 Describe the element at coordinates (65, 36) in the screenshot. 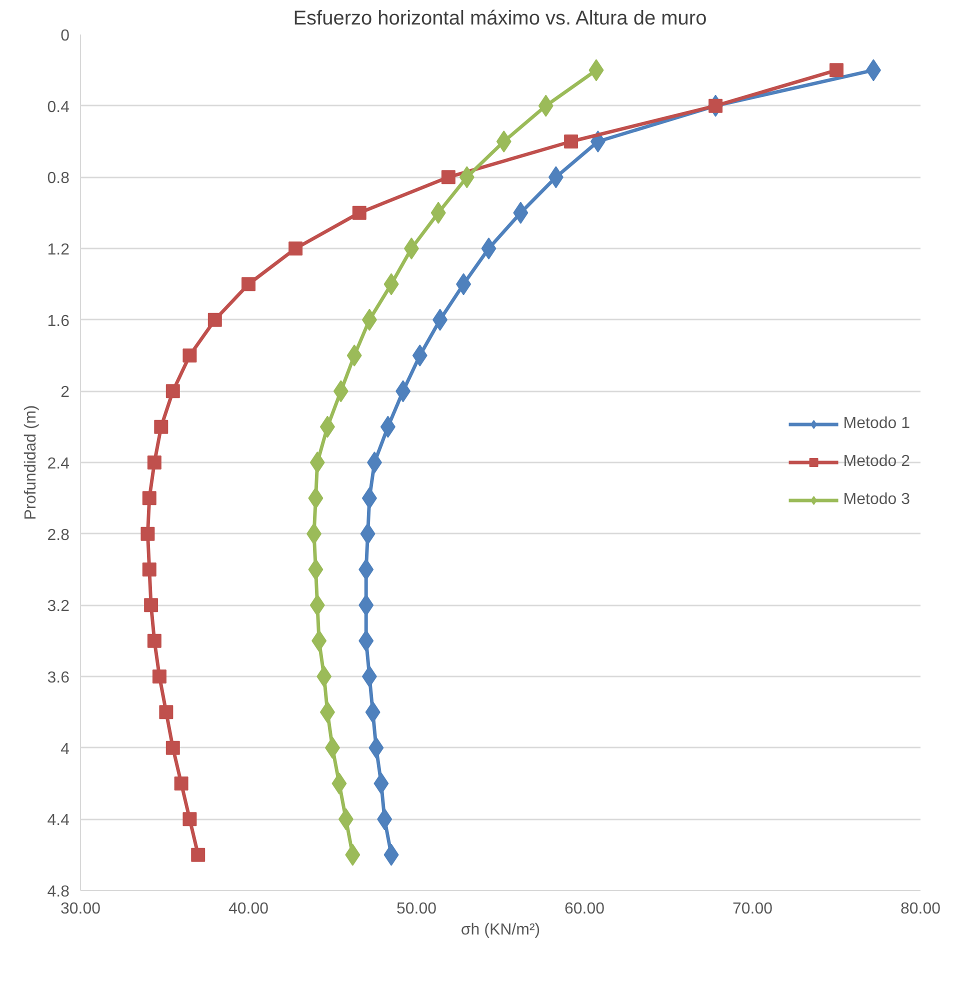

I see `y-tick-label: 0` at that location.